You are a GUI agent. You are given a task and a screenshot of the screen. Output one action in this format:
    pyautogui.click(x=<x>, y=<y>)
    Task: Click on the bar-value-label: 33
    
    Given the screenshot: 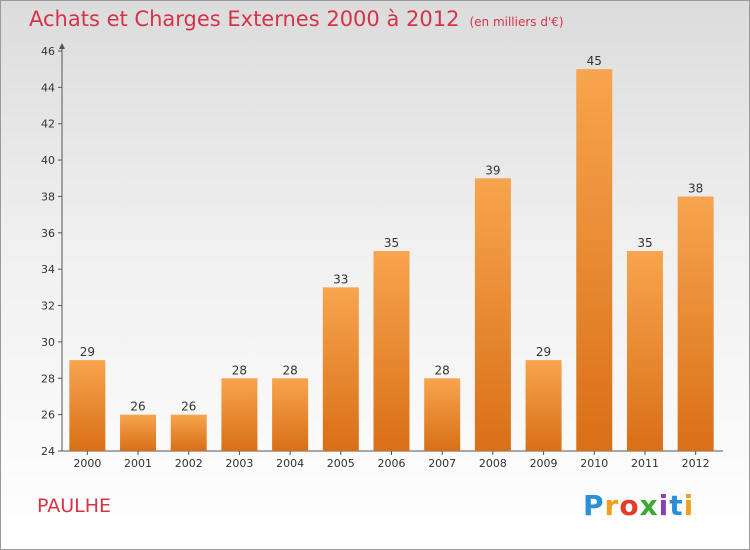 What is the action you would take?
    pyautogui.click(x=340, y=279)
    